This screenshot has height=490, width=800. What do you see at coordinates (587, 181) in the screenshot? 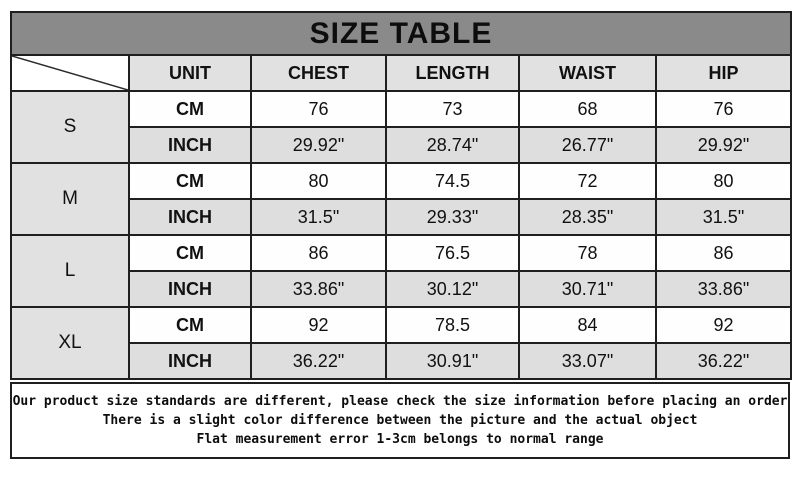
I see `value-cell: 72` at bounding box center [587, 181].